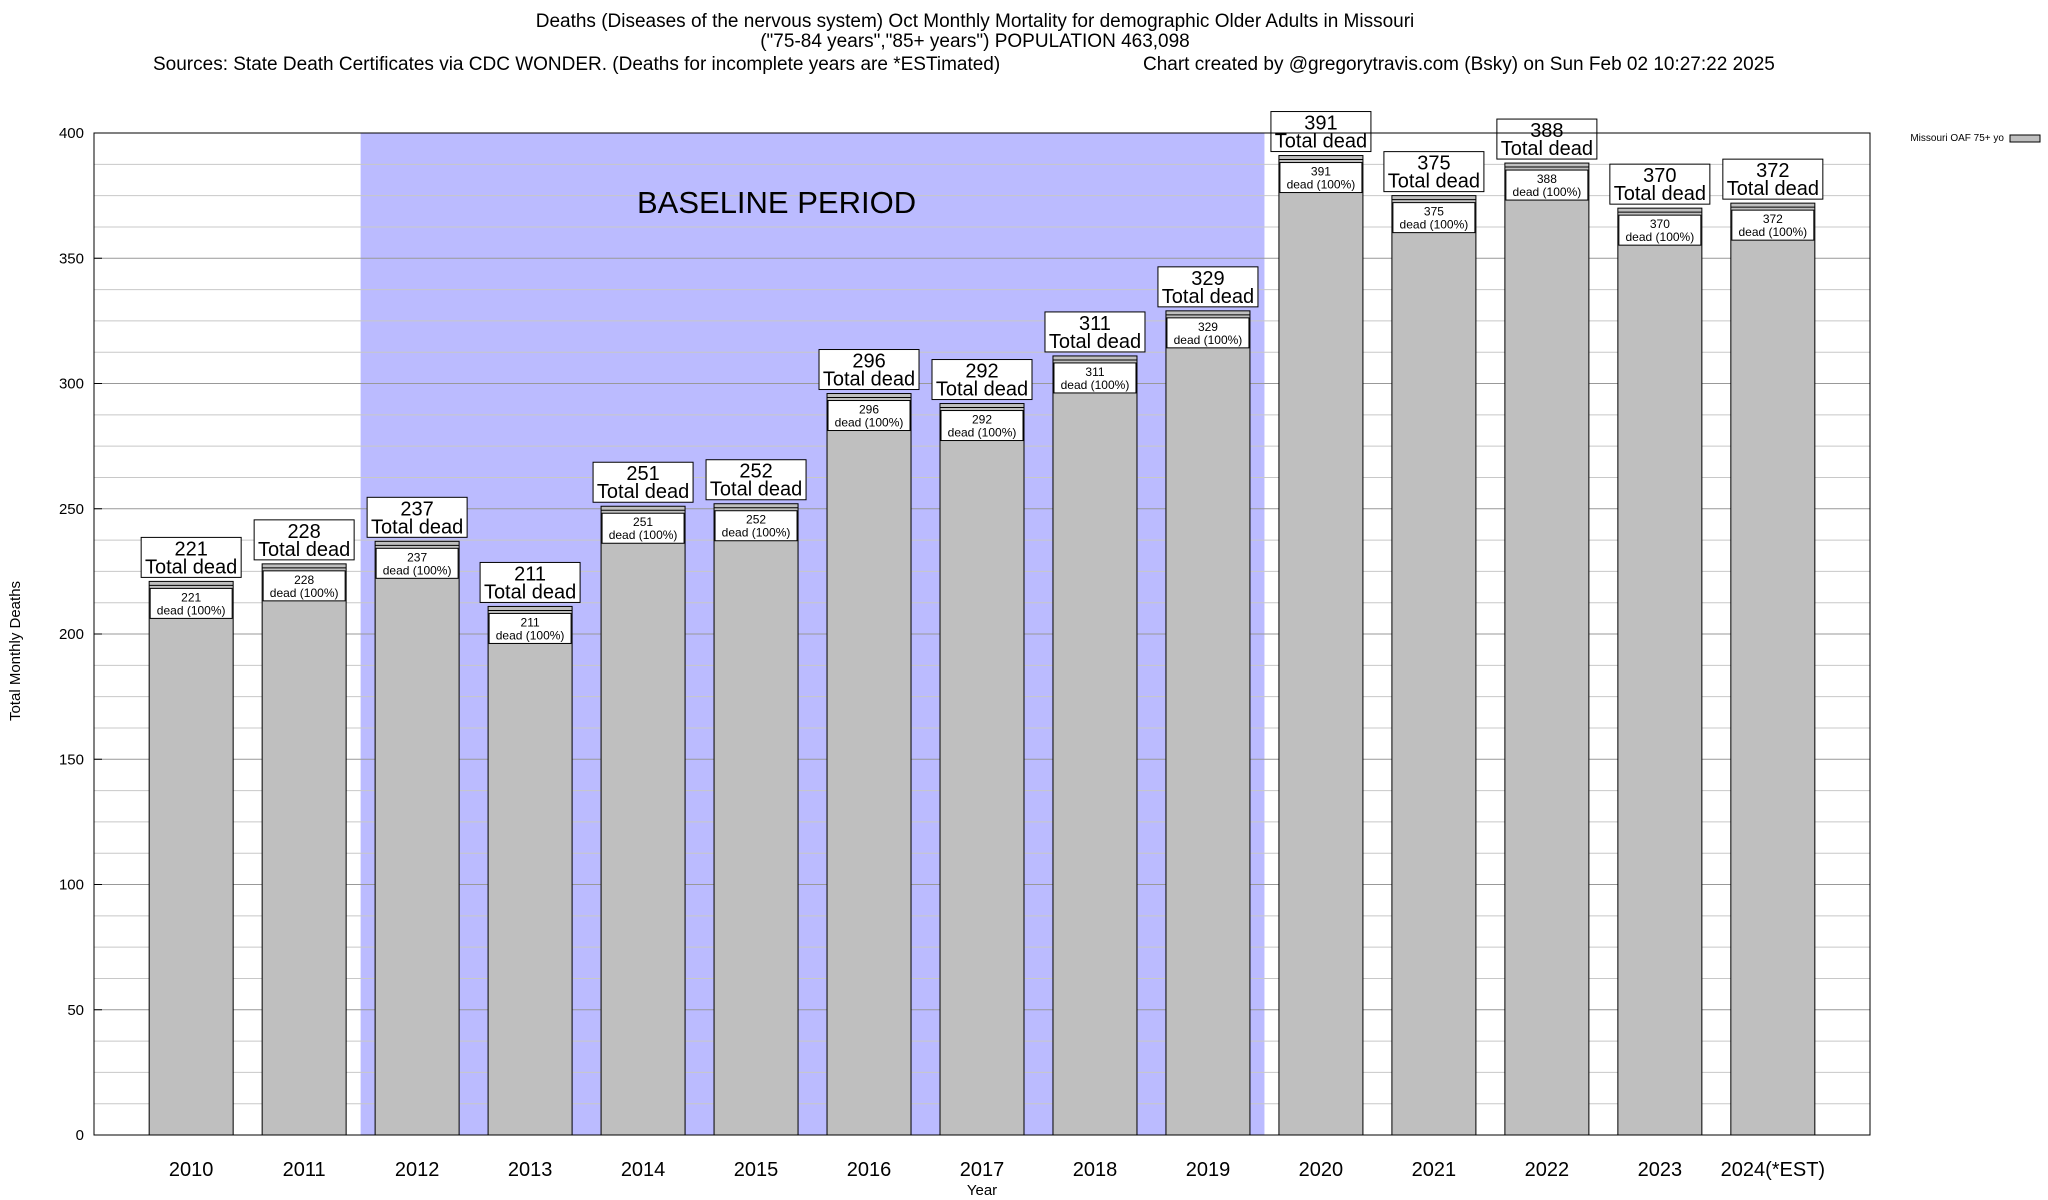 The image size is (2048, 1200). Describe the element at coordinates (1320, 124) in the screenshot. I see `top-value-label: 391` at that location.